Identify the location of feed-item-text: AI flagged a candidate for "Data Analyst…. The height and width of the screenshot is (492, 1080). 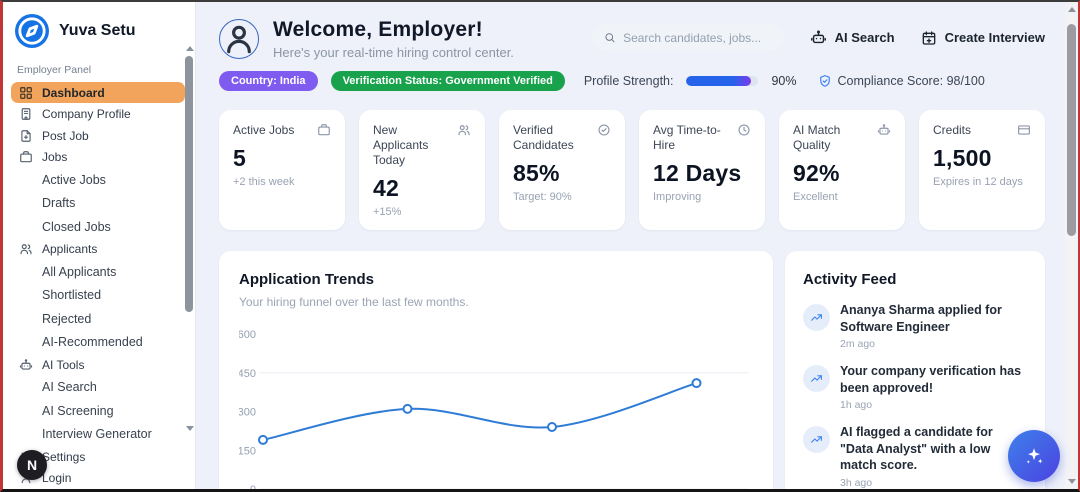
(916, 448).